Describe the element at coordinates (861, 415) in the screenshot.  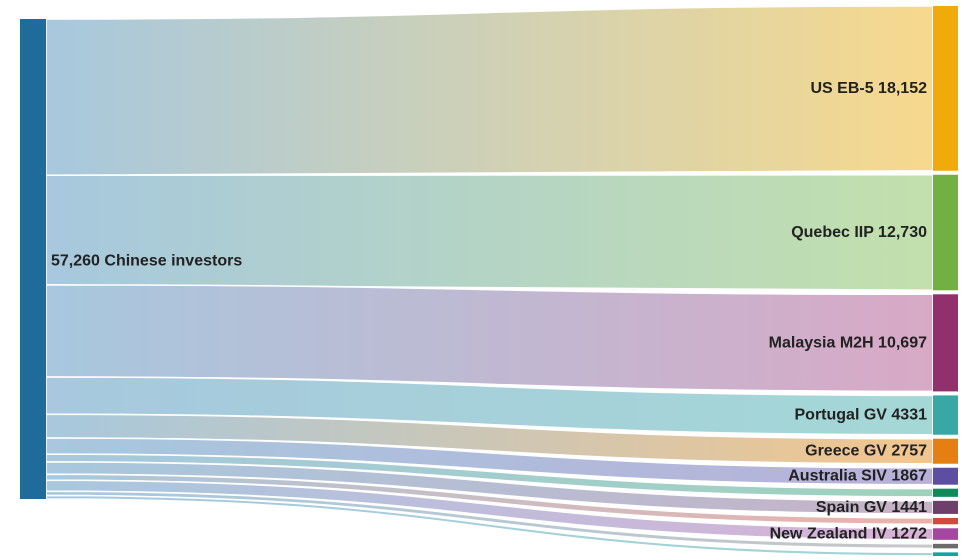
I see `target-label-3: Portugal GV 4331` at that location.